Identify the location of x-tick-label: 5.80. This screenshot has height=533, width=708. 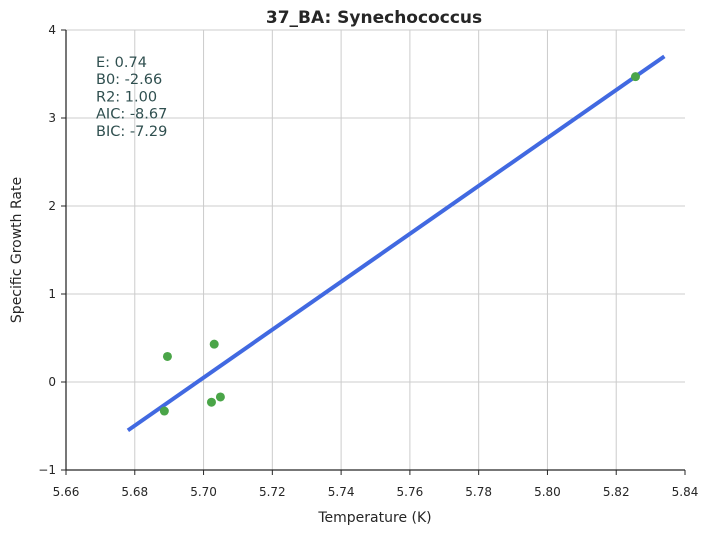
(547, 492).